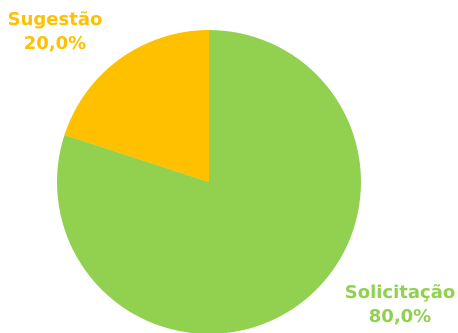 The height and width of the screenshot is (333, 458). Describe the element at coordinates (400, 292) in the screenshot. I see `slice-label-name: Solicitação` at that location.